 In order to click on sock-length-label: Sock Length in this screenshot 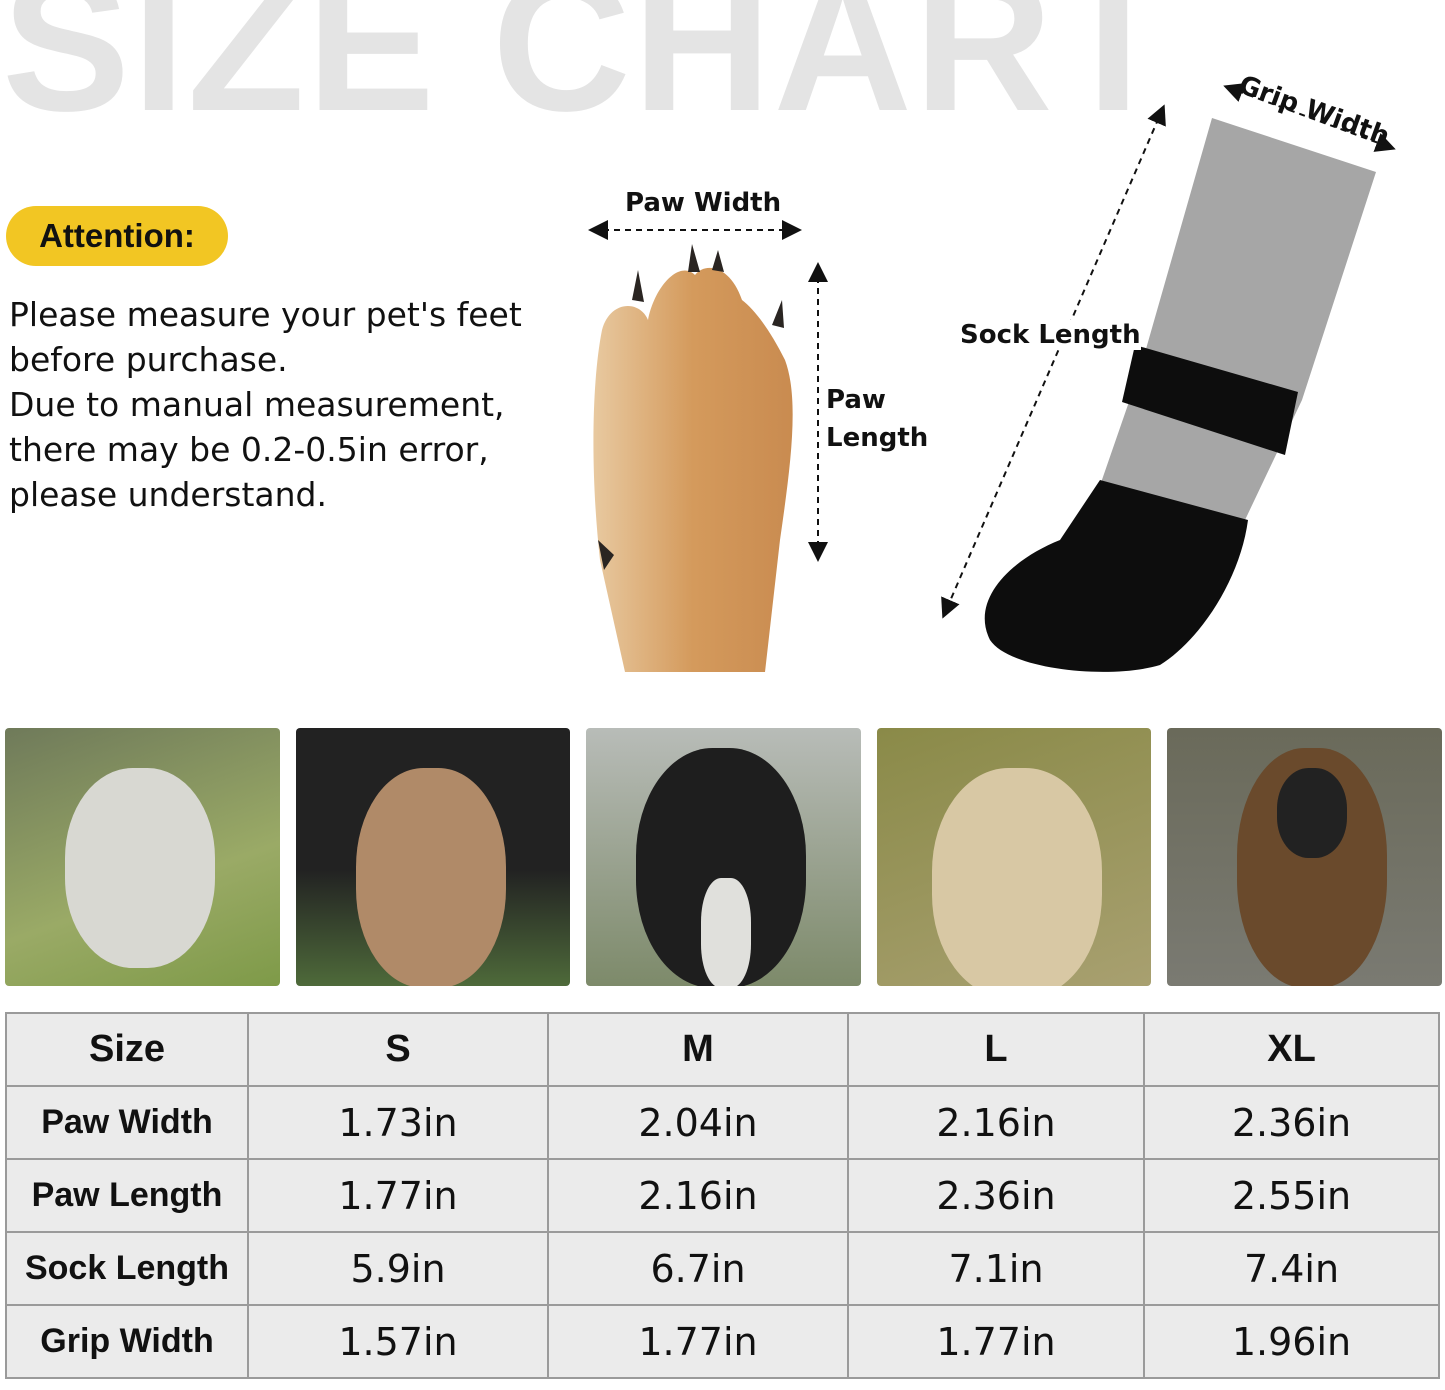, I will do `click(1050, 335)`.